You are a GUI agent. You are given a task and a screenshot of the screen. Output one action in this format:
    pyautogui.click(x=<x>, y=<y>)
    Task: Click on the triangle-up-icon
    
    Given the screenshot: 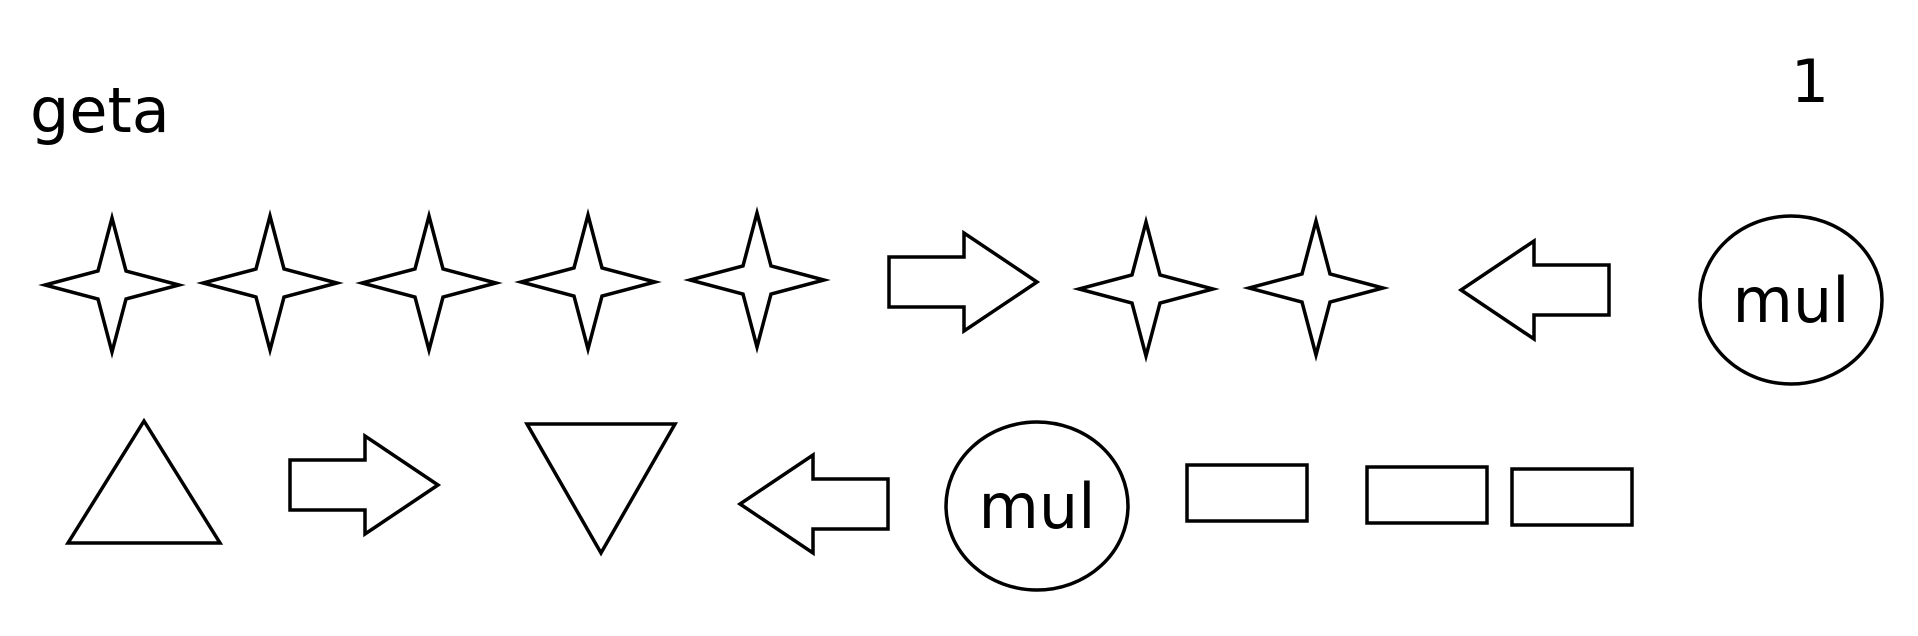 What is the action you would take?
    pyautogui.click(x=144, y=481)
    